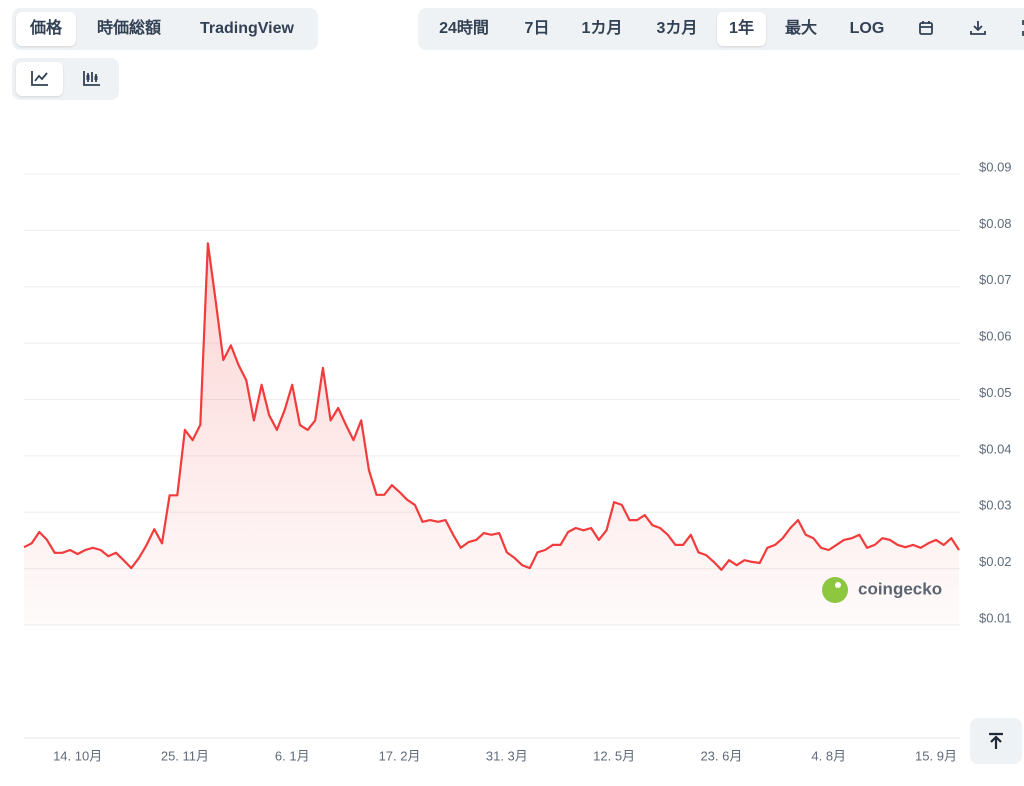  I want to click on x-tick-label: 23. 6月, so click(721, 755).